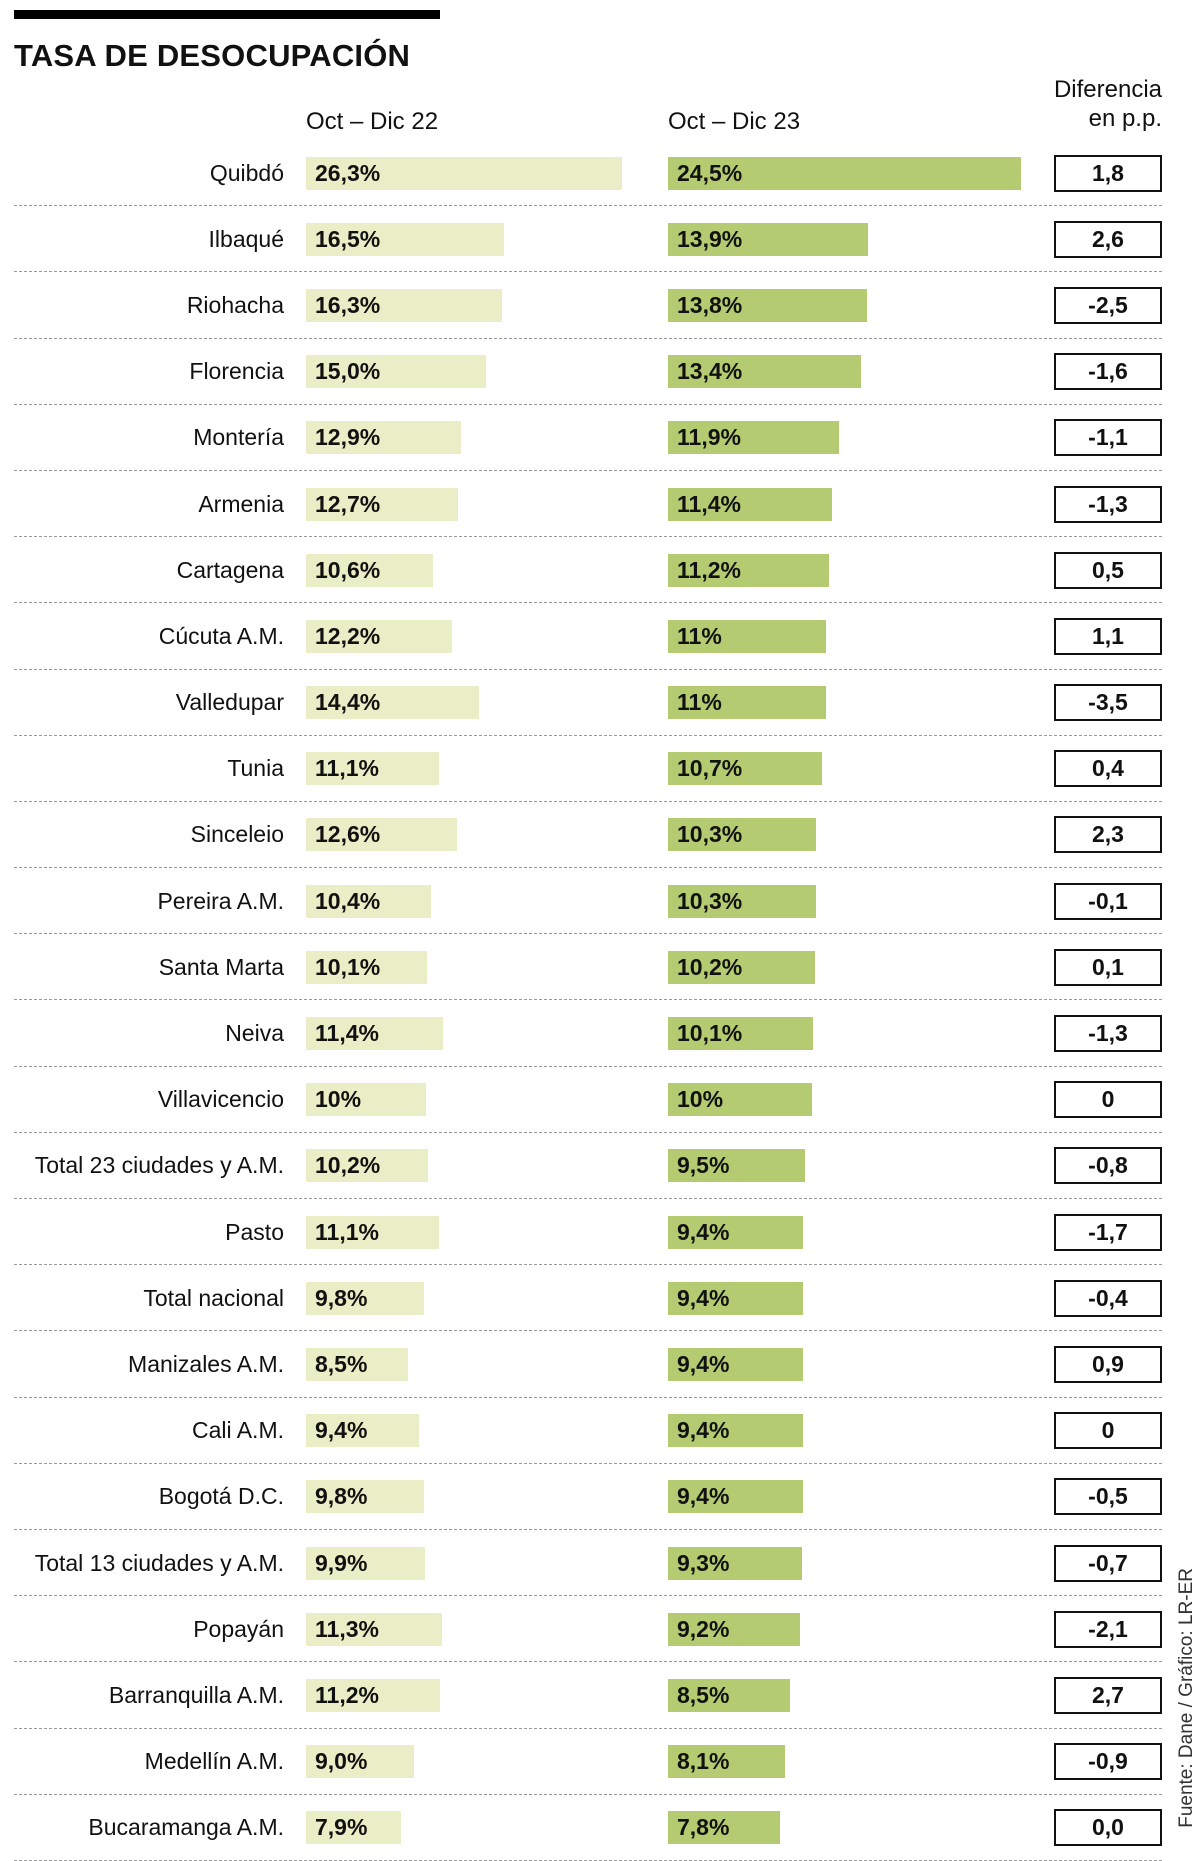  What do you see at coordinates (600, 1695) in the screenshot?
I see `table-row: Barranquilla A.M. 11,2% 8,5% 2,7` at bounding box center [600, 1695].